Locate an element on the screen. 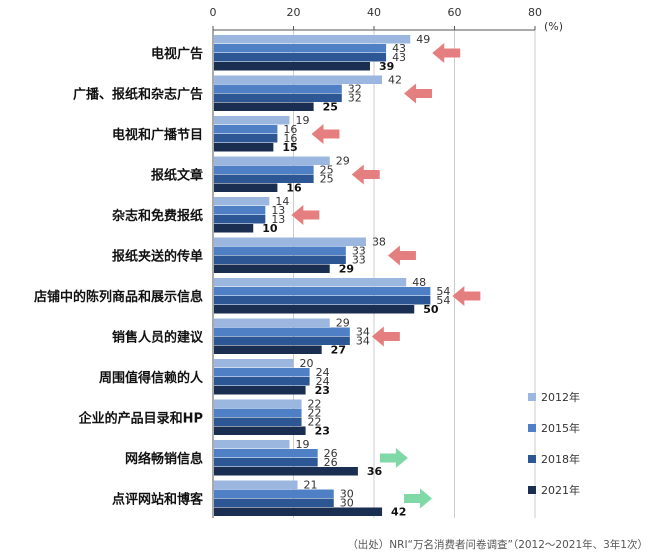  data-label: 20 is located at coordinates (307, 363).